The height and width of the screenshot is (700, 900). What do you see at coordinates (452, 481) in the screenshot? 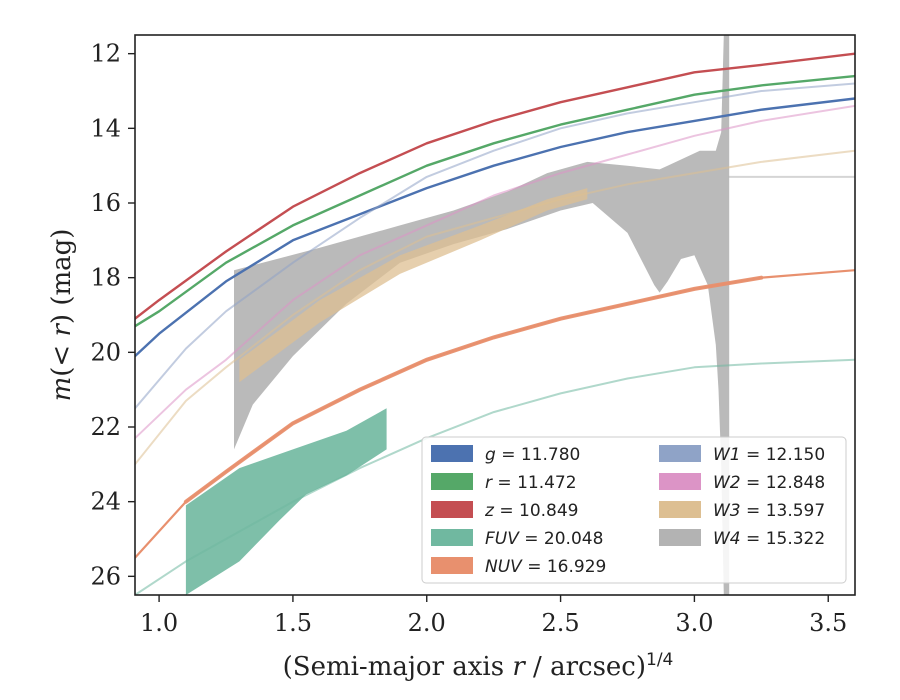
I see `legend-swatch-r` at bounding box center [452, 481].